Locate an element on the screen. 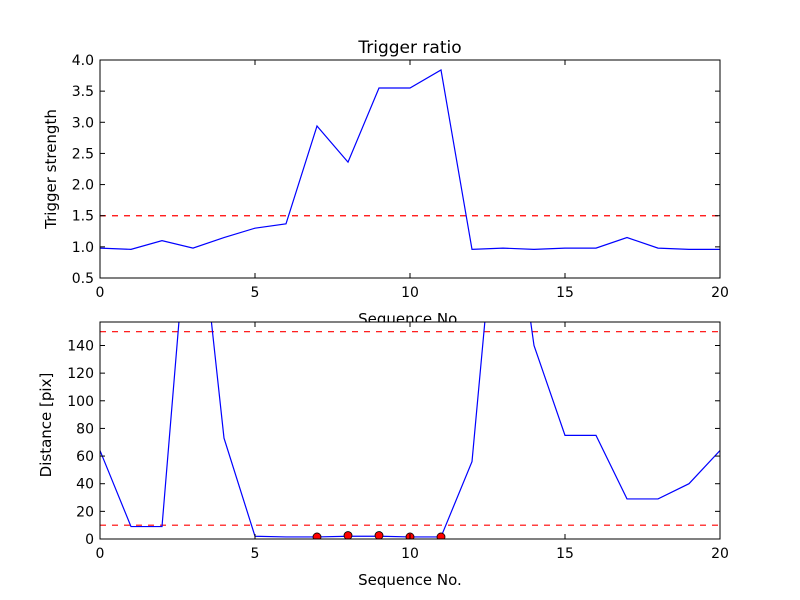  y-tick-label: 1.0 is located at coordinates (83, 248).